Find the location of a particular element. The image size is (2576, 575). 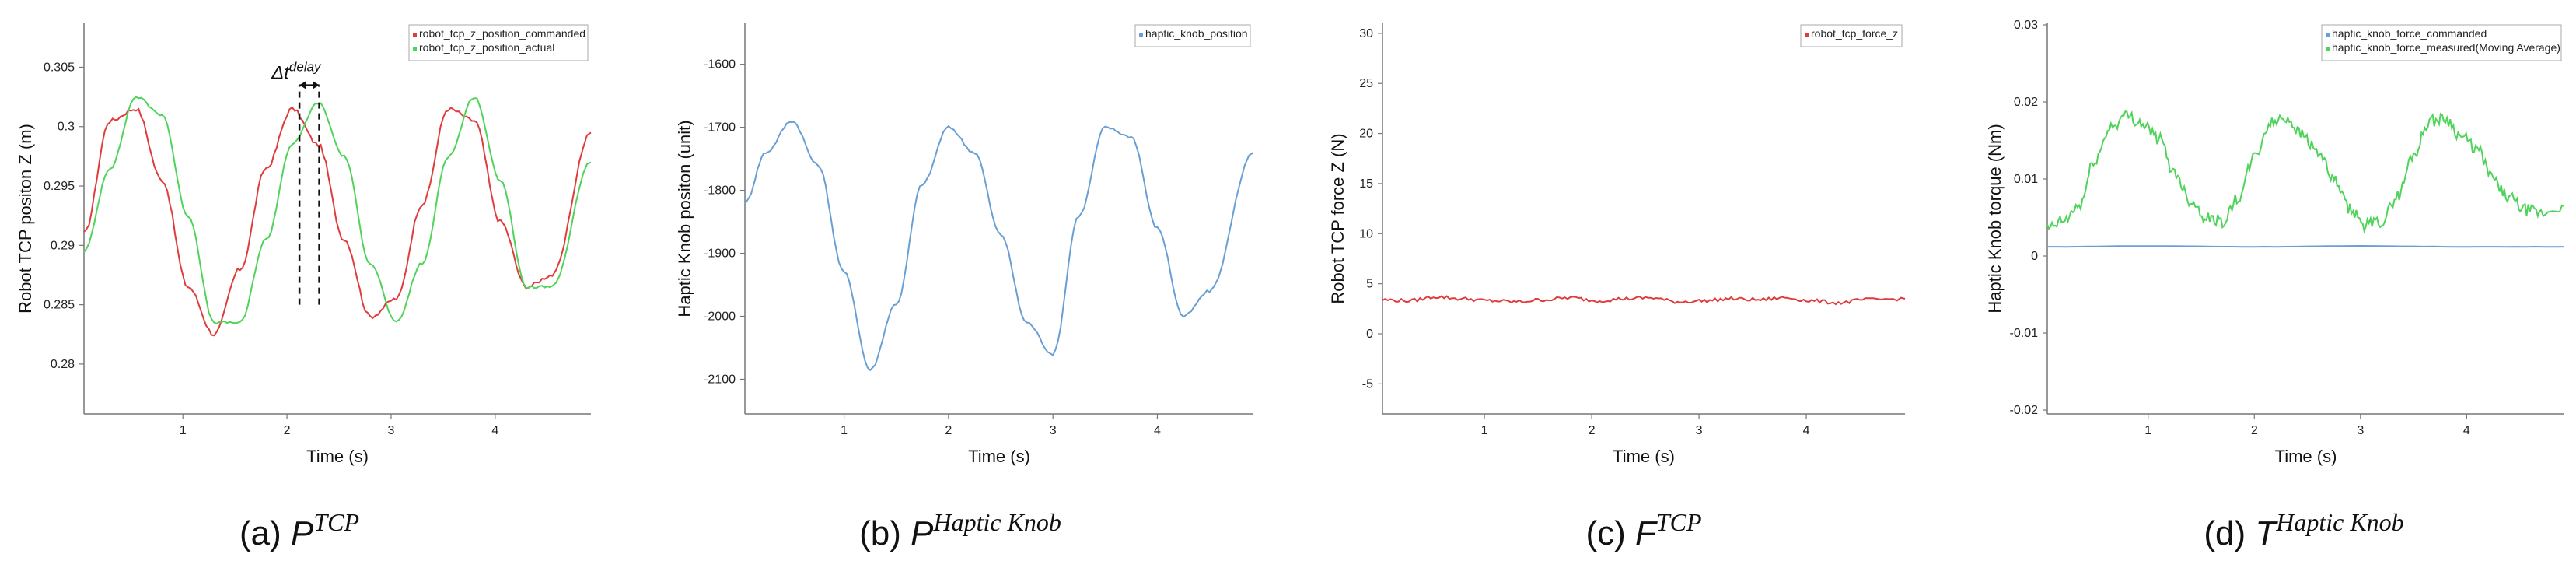

y-tick-label: 0.285 is located at coordinates (59, 305).